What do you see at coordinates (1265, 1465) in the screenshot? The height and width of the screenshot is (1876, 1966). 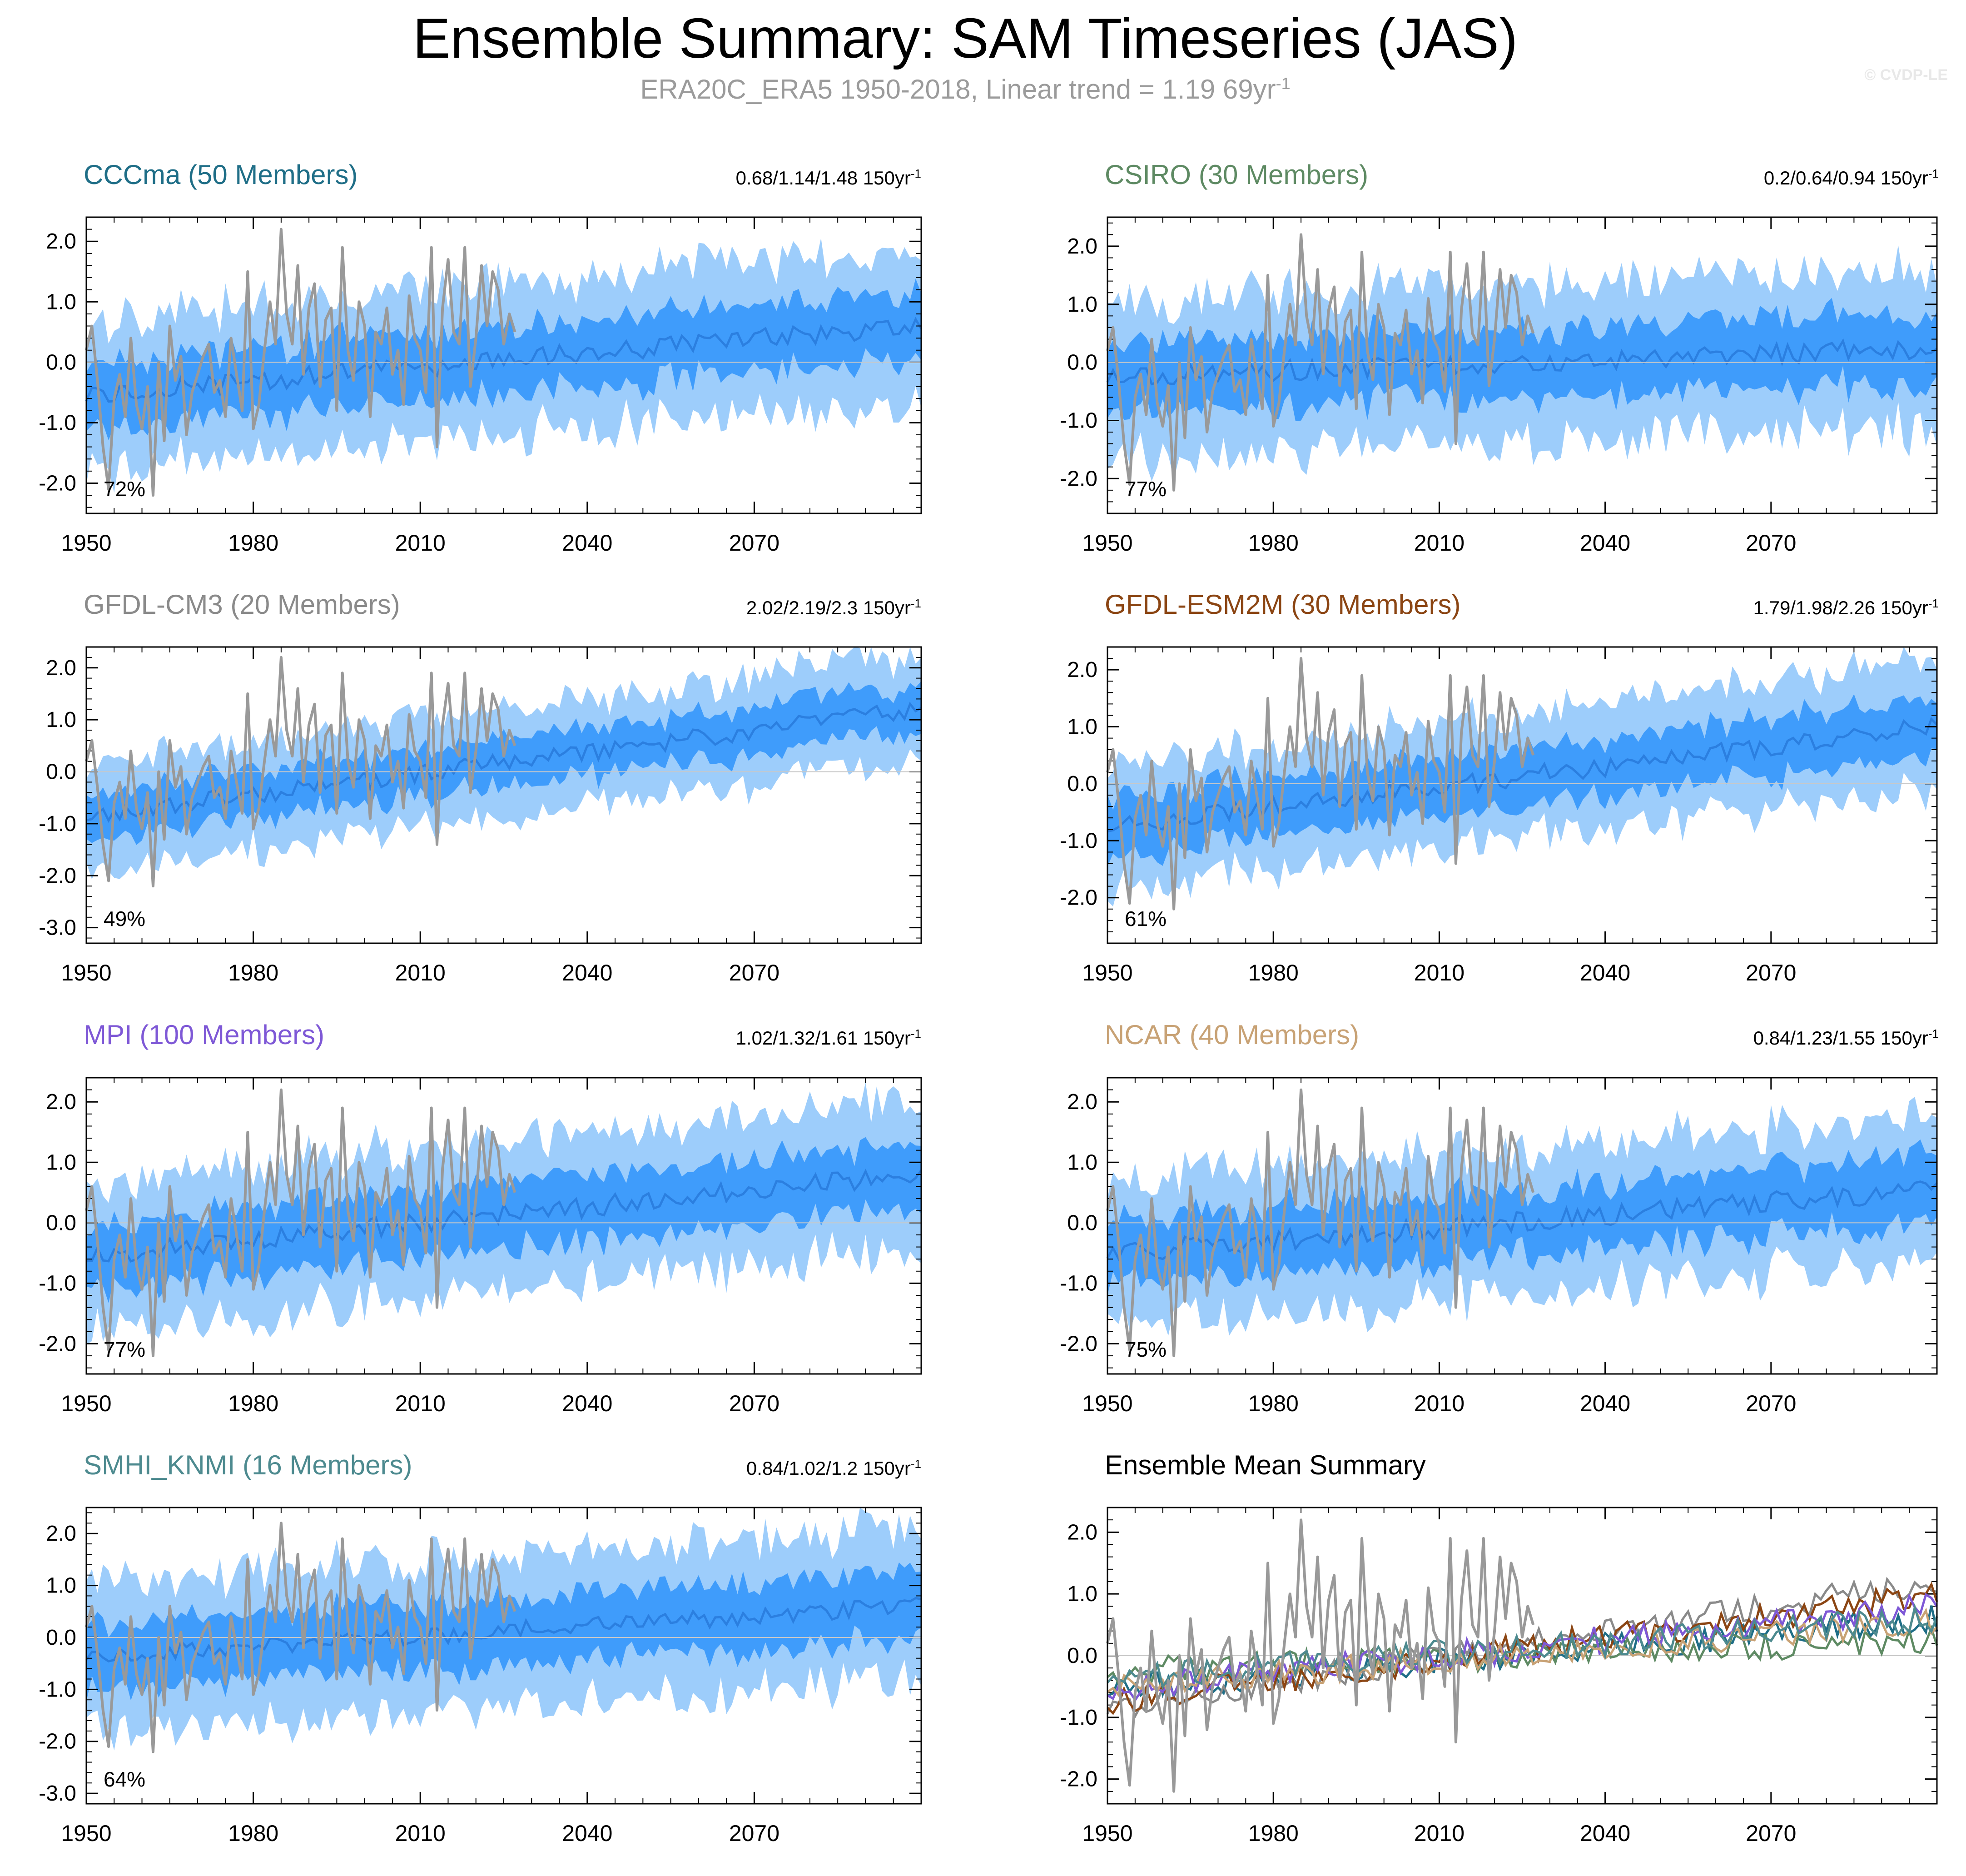 I see `panel-title-ensemble-mean-summary: Ensemble Mean Summary` at bounding box center [1265, 1465].